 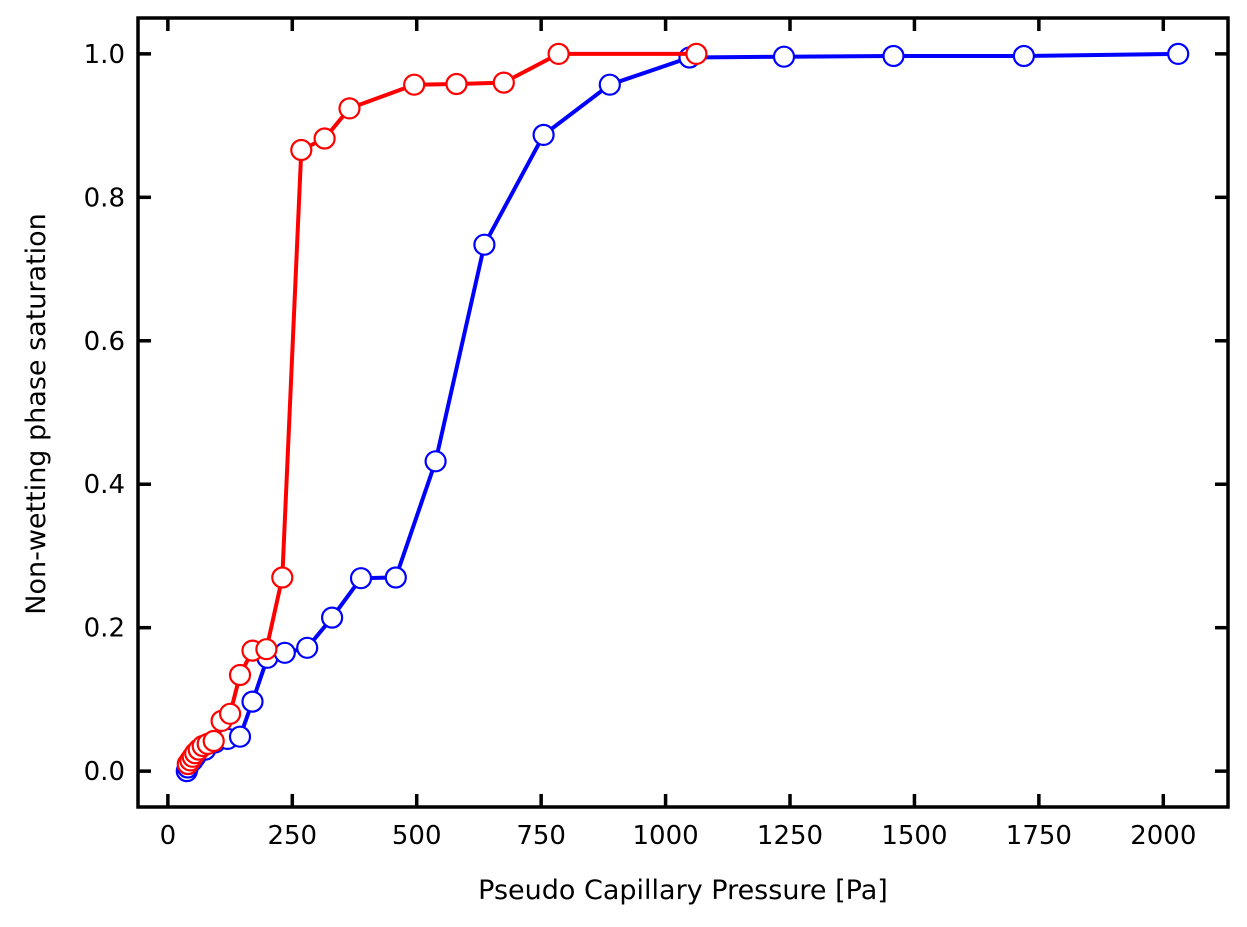 I want to click on x-tick-label: 2000, so click(x=1163, y=836).